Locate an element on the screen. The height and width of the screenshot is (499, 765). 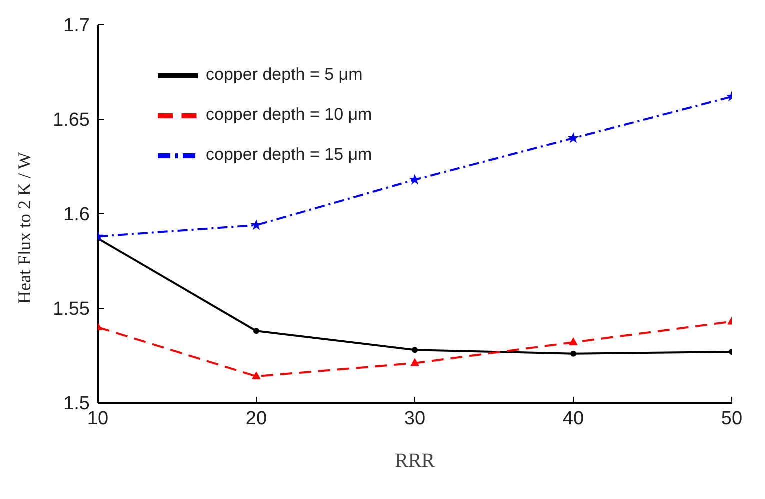
y-tick-label: 1.5 is located at coordinates (77, 404).